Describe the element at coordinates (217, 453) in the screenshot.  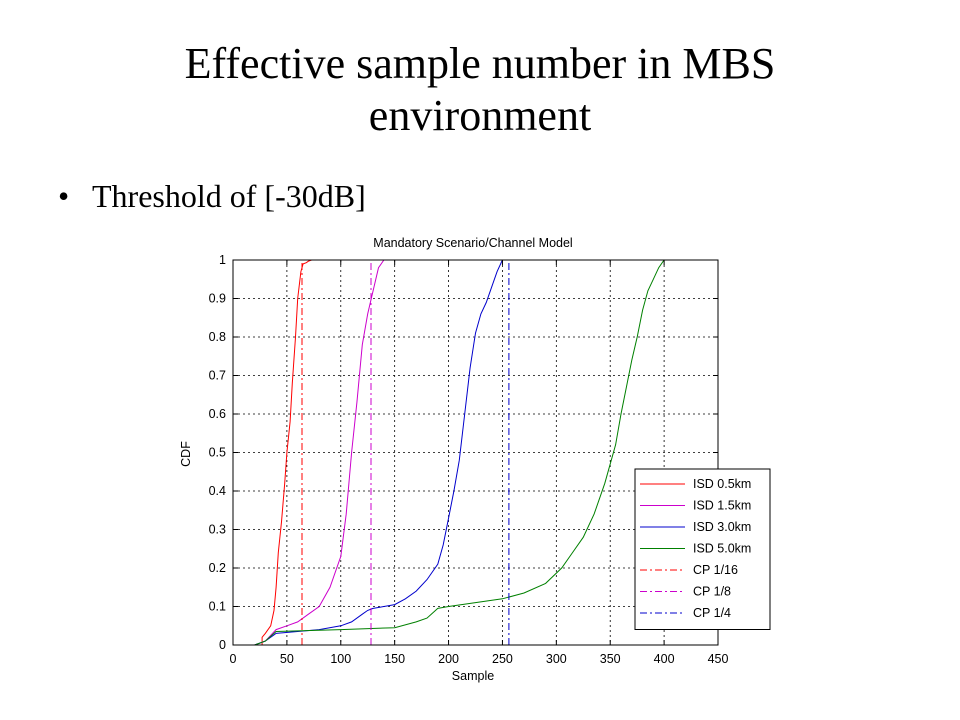
I see `y-tick-label: 0.5` at that location.